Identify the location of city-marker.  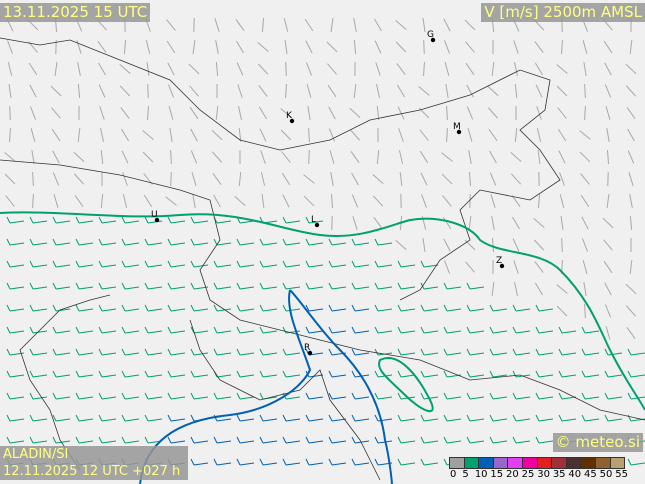
(310, 353).